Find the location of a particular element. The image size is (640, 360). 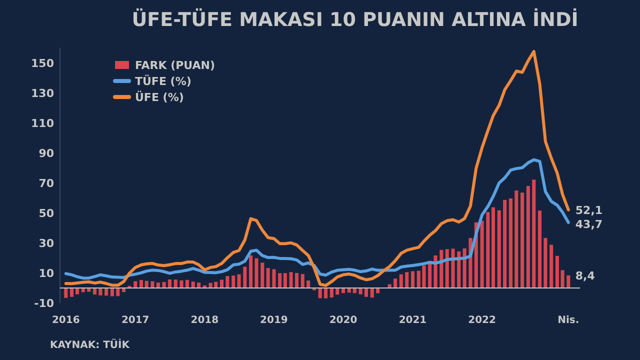

x-tick-label: 2017 is located at coordinates (135, 320).